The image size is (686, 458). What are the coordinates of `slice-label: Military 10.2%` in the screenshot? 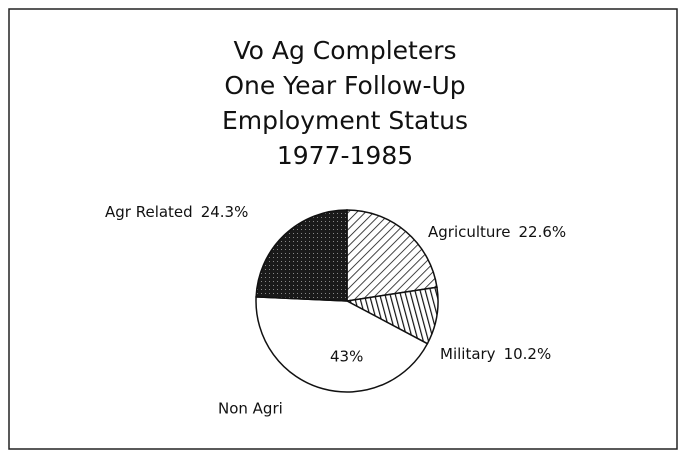 It's located at (495, 354).